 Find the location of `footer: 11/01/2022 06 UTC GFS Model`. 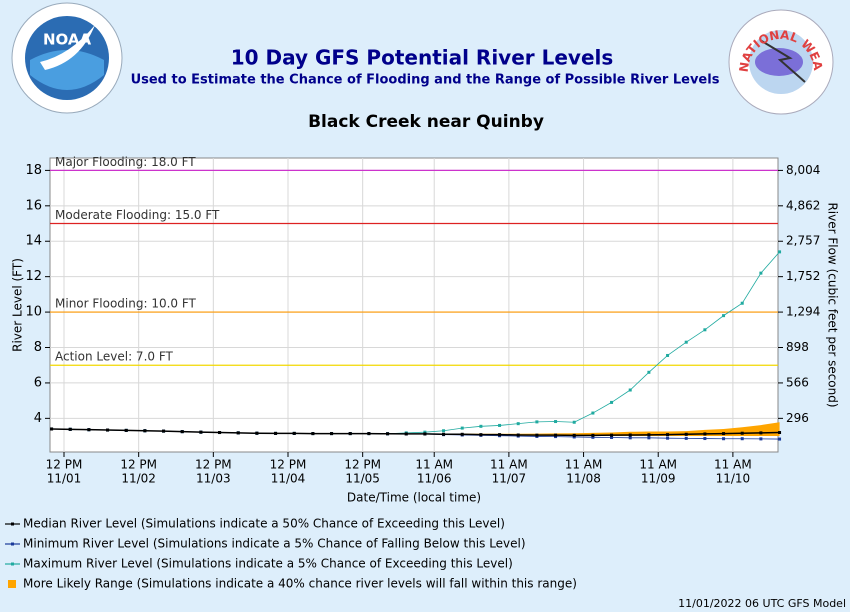

footer: 11/01/2022 06 UTC GFS Model is located at coordinates (762, 603).